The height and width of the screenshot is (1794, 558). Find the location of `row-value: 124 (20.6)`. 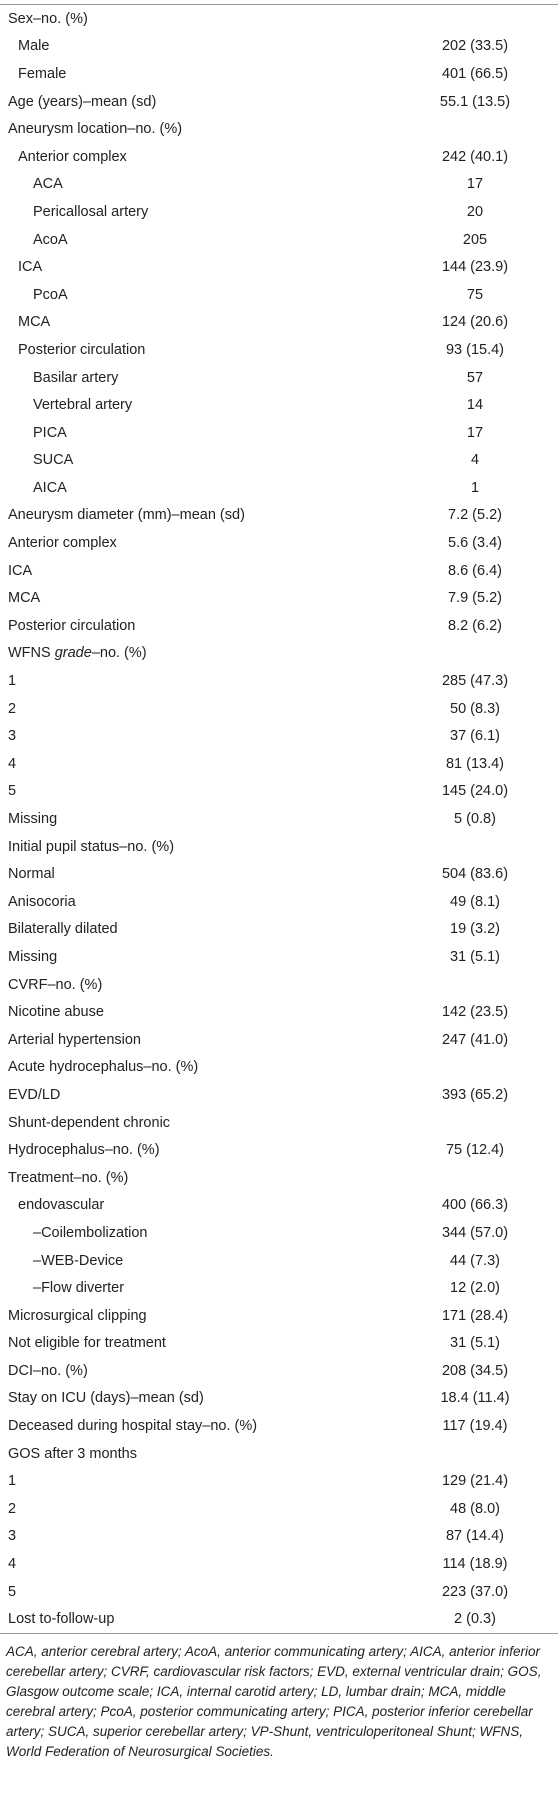

row-value: 124 (20.6) is located at coordinates (475, 322).